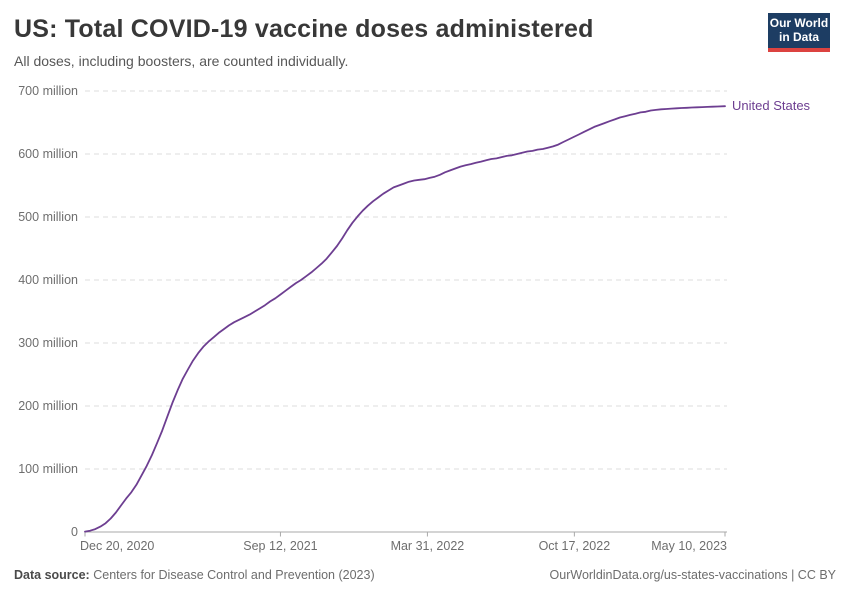  I want to click on y-tick-label: 600 million, so click(48, 154).